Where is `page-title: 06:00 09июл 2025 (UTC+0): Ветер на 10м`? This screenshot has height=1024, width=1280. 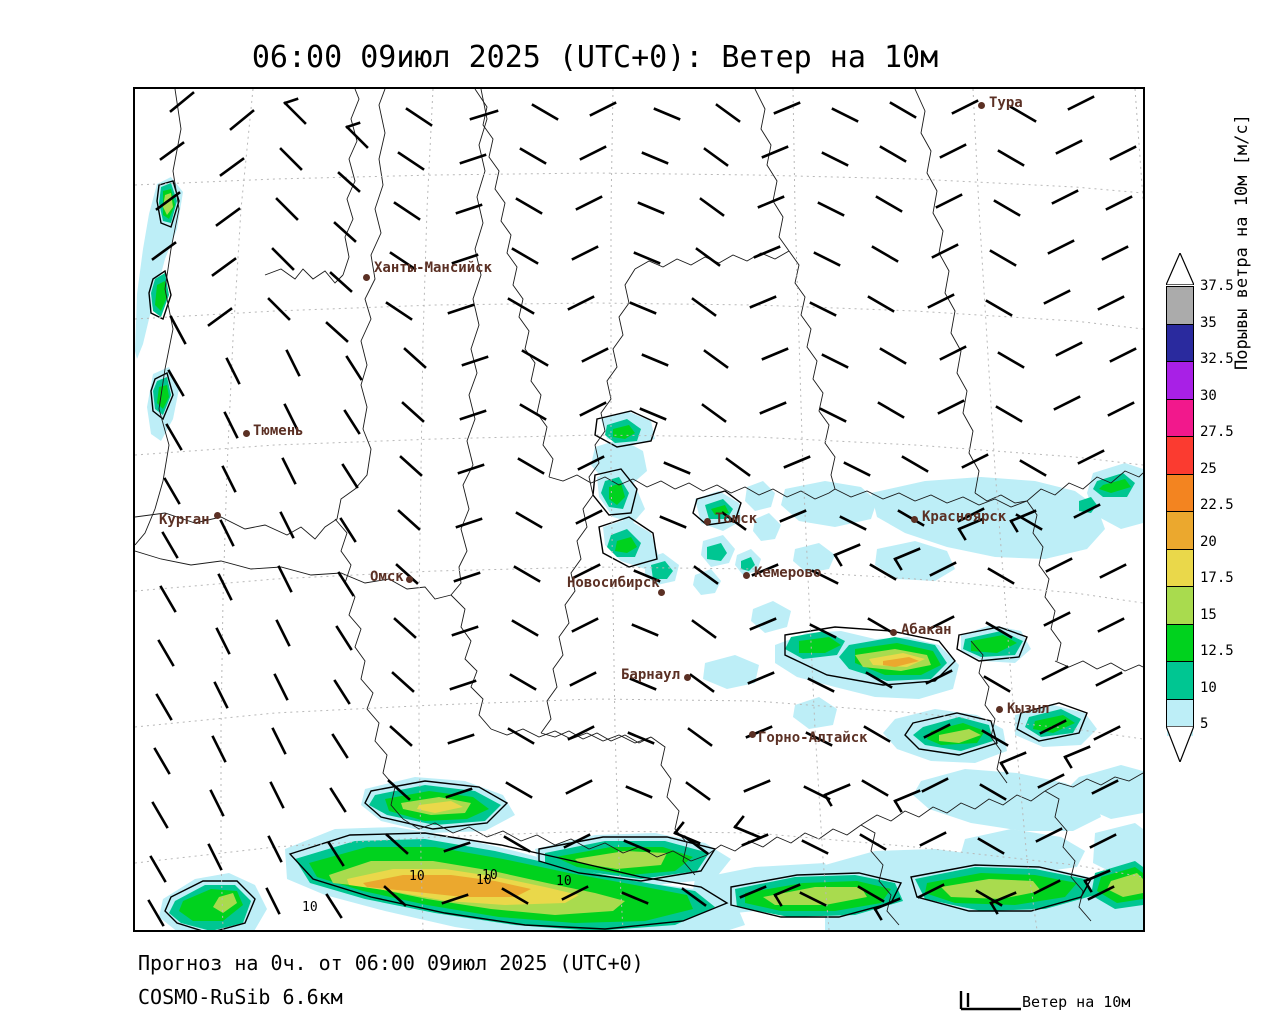
page-title: 06:00 09июл 2025 (UTC+0): Ветер на 10м is located at coordinates (595, 57).